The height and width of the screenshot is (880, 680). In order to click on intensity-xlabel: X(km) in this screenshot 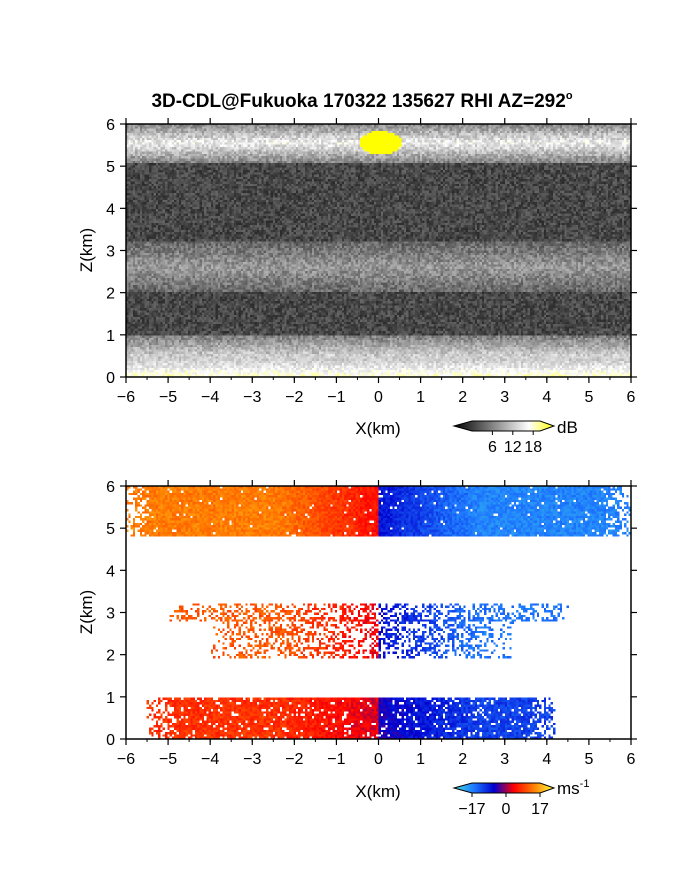, I will do `click(377, 428)`.